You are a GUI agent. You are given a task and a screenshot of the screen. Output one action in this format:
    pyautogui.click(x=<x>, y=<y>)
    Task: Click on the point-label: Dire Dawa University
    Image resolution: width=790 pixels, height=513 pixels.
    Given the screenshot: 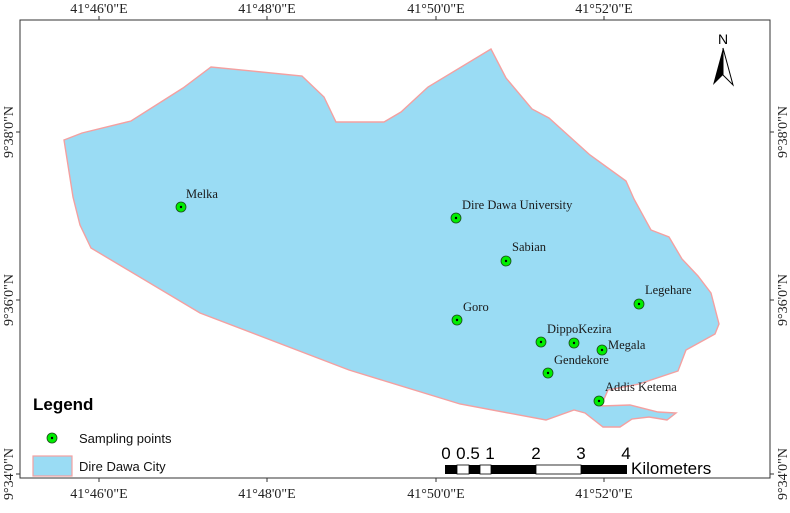 What is the action you would take?
    pyautogui.click(x=517, y=205)
    